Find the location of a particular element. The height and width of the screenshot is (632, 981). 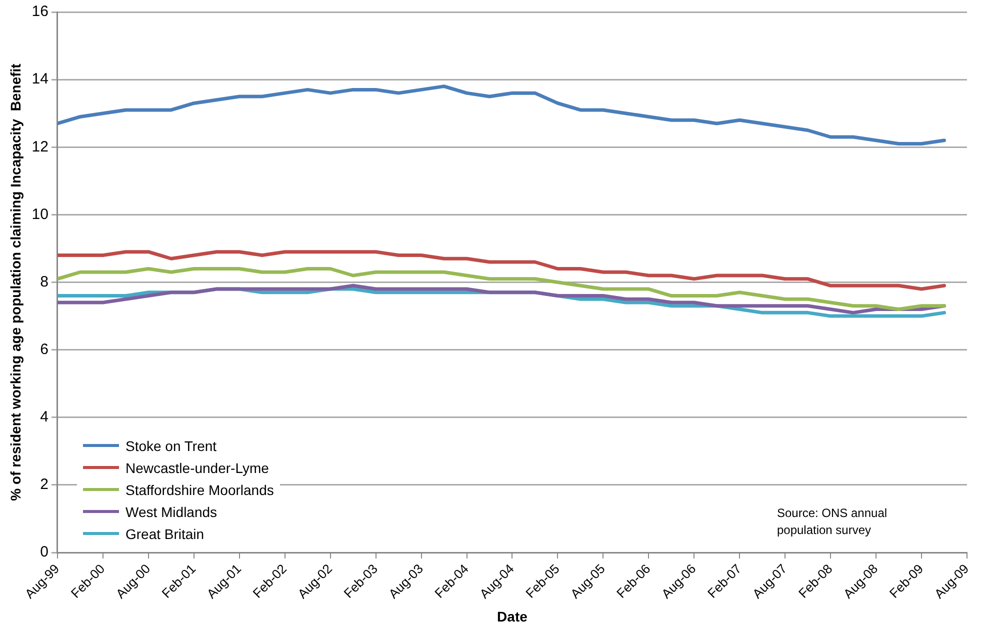

y-tick-label: 4 is located at coordinates (44, 417).